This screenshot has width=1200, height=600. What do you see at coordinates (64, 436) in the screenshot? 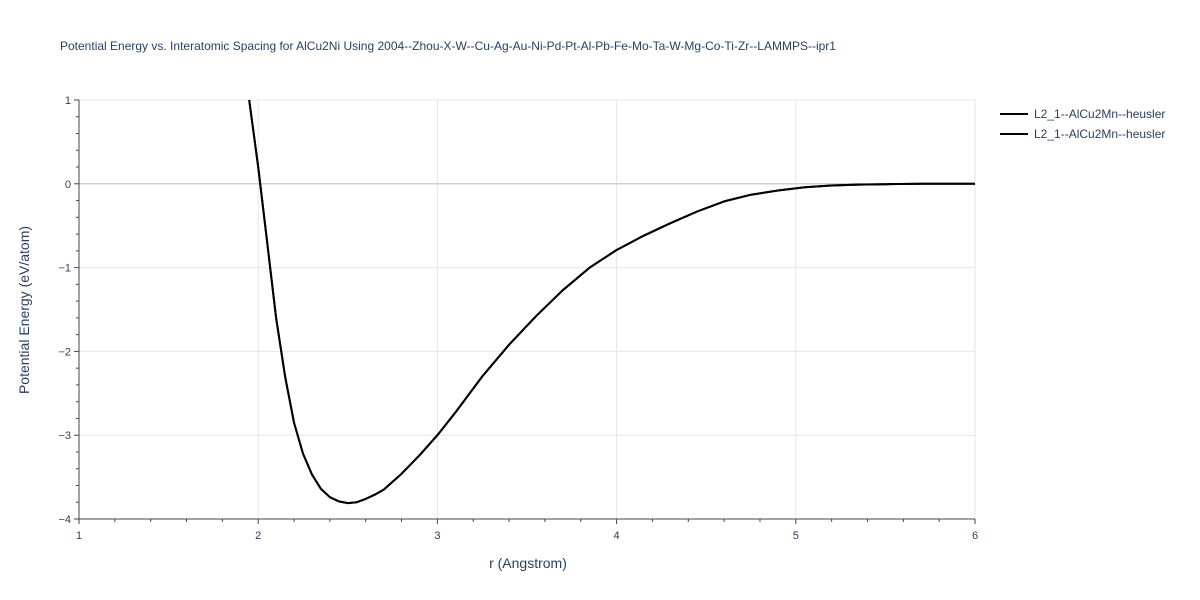
I see `y-tick-label: −3` at bounding box center [64, 436].